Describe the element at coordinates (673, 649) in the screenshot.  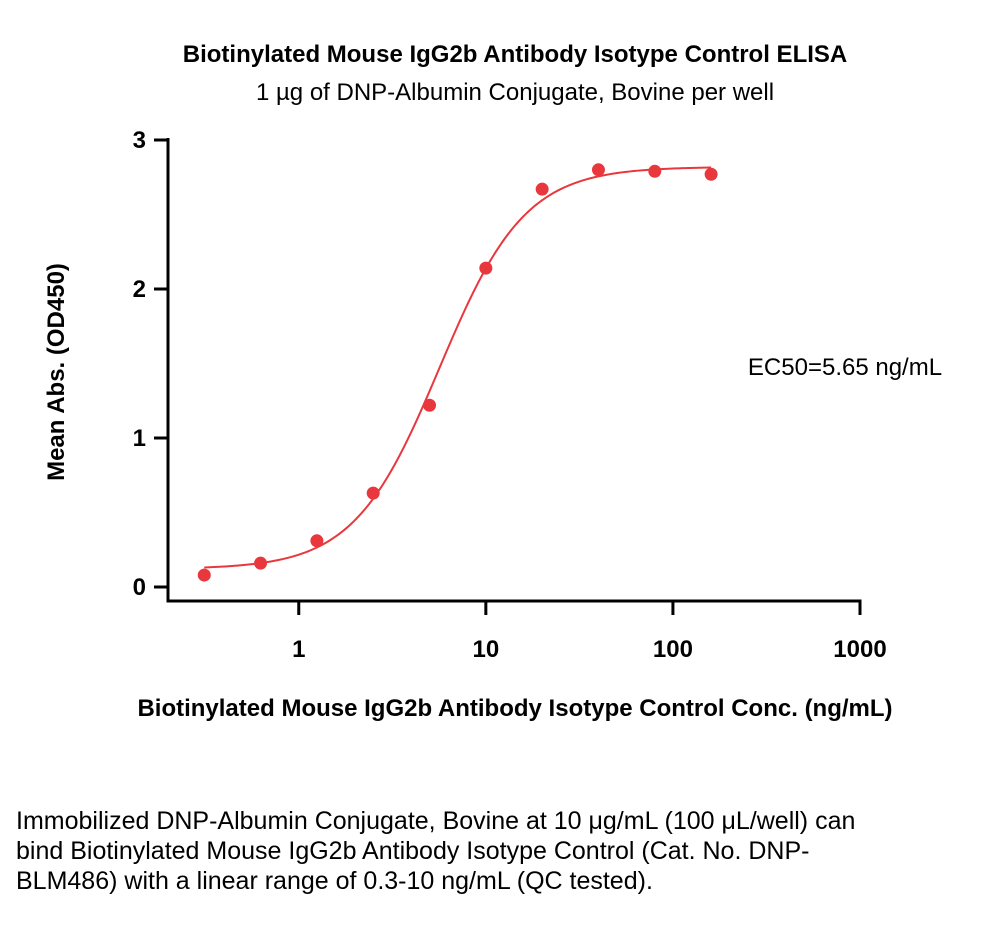
I see `x-tick-label: 100` at that location.